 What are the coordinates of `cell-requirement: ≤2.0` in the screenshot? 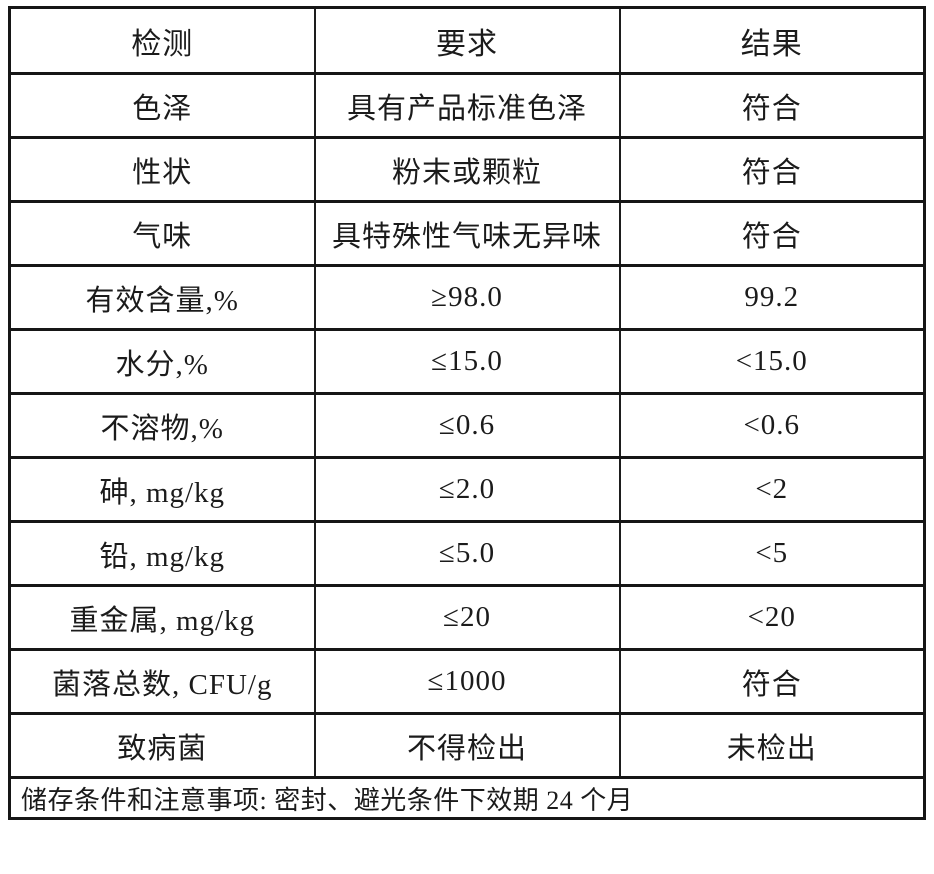 It's located at (467, 489).